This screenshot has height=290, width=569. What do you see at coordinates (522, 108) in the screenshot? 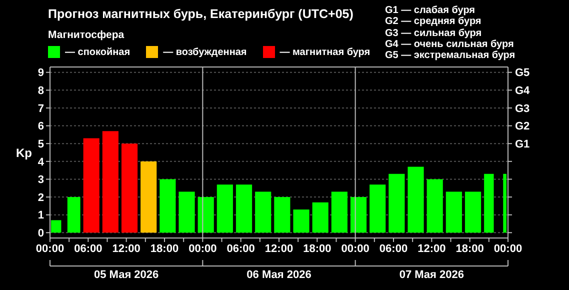
I see `text: G3` at bounding box center [522, 108].